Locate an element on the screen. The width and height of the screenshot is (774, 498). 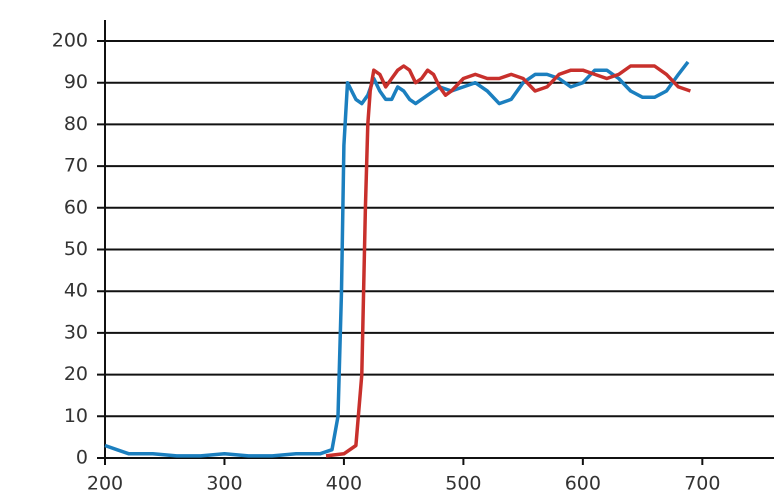
y-tick-label: 40 is located at coordinates (76, 291).